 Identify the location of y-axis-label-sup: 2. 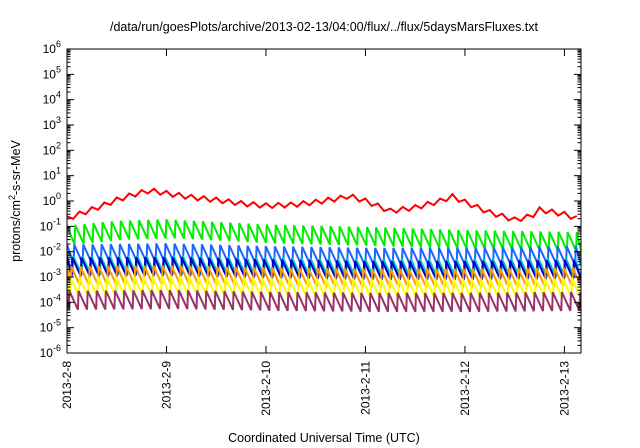
(12, 197).